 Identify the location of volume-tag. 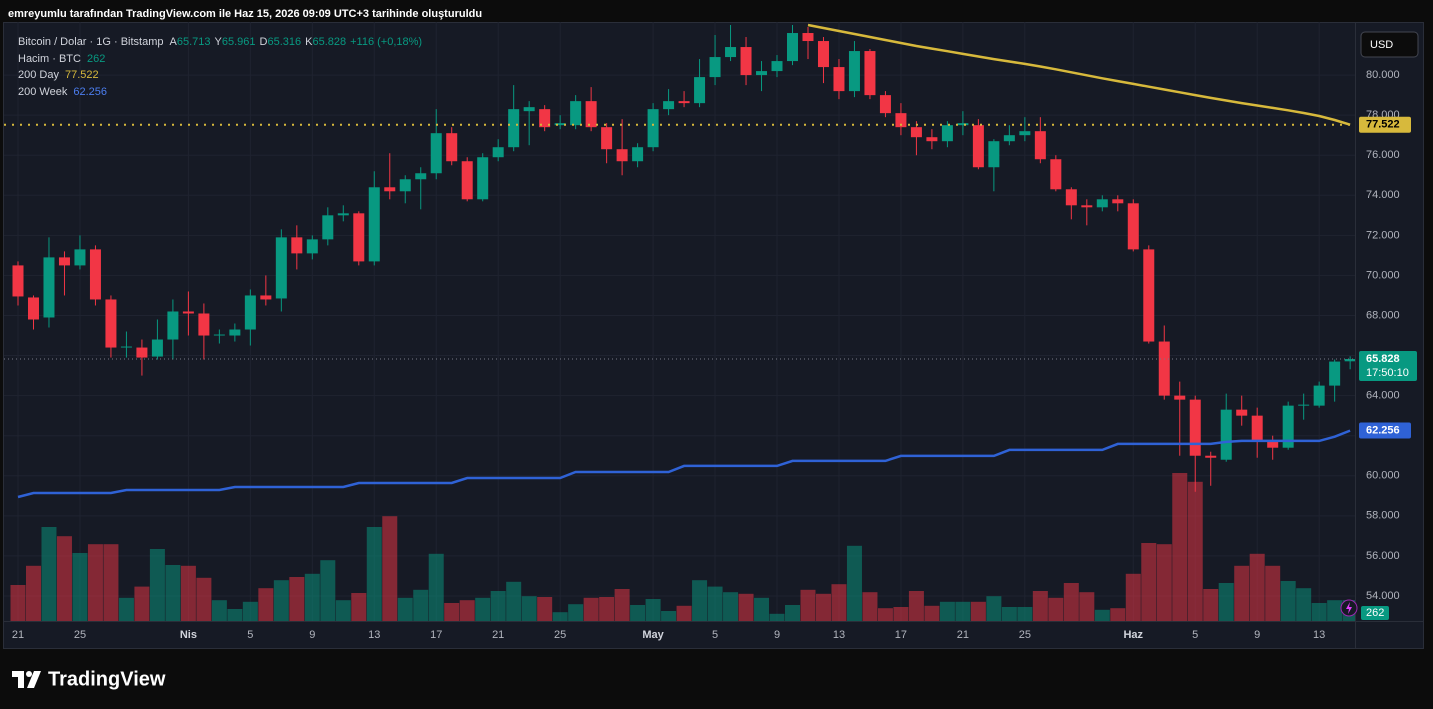
(1375, 613).